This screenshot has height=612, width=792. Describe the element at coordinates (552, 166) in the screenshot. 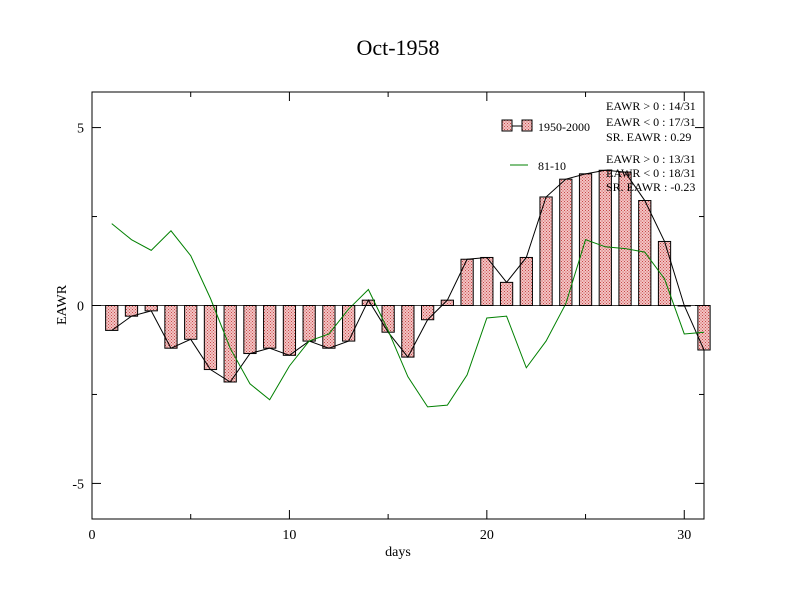

I see `legend-label-81-10: 81-10` at that location.